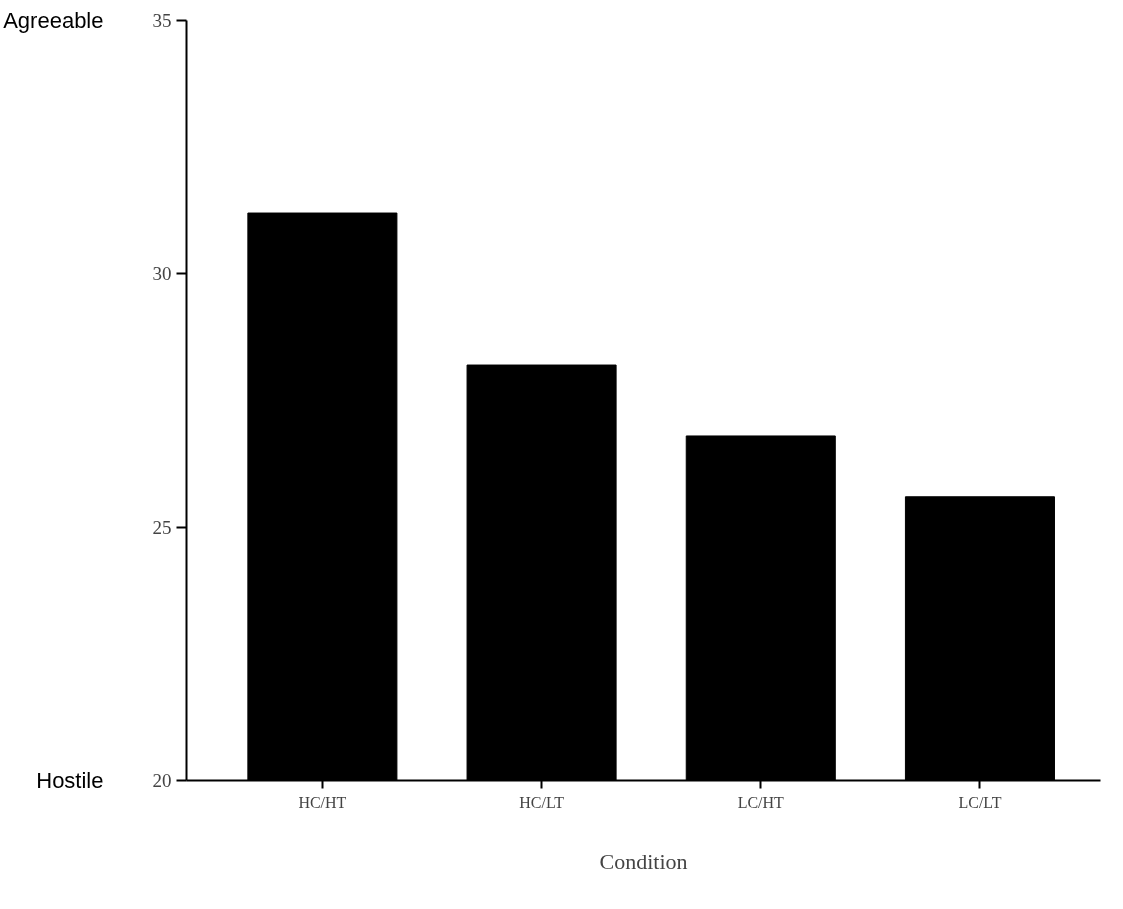 Image resolution: width=1123 pixels, height=909 pixels. I want to click on x-tick-label: LC/LT, so click(980, 802).